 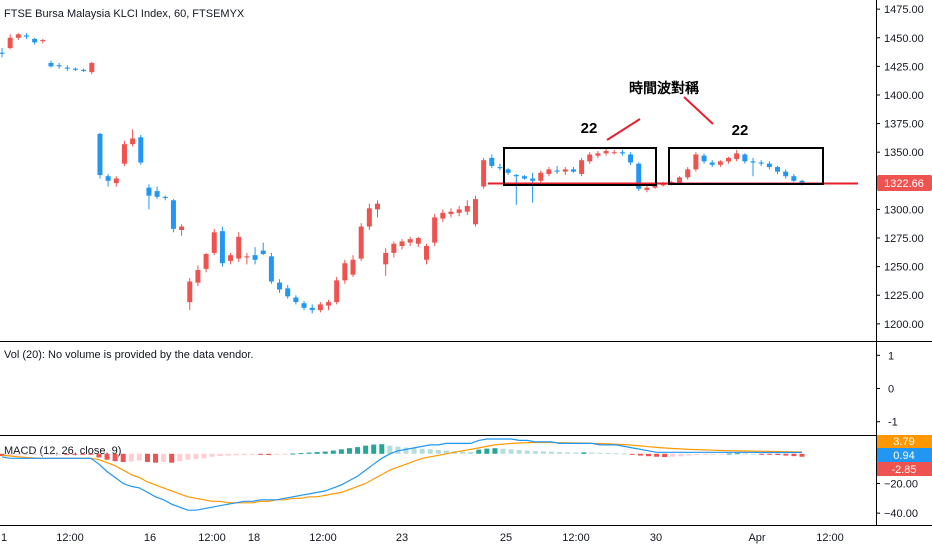 I want to click on annotation-count-right: 22, so click(x=740, y=130).